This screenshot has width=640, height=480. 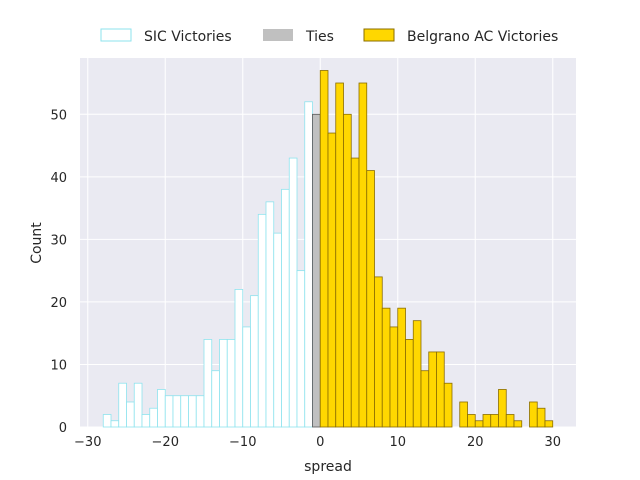 What do you see at coordinates (397, 442) in the screenshot?
I see `x-tick-label: 10` at bounding box center [397, 442].